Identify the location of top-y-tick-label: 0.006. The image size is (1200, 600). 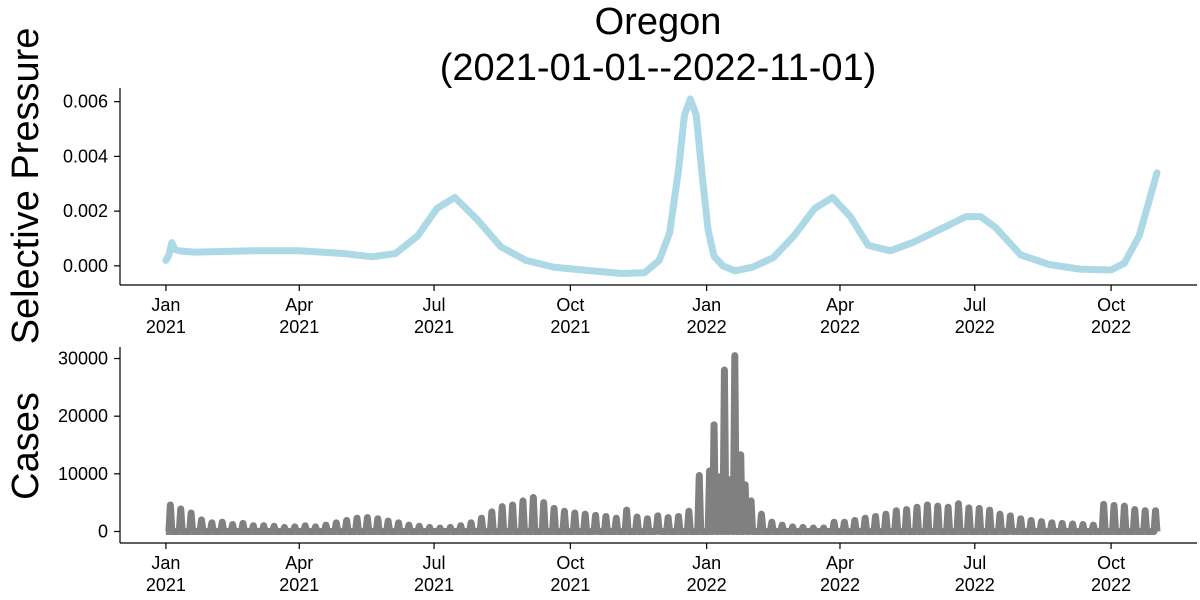
(85, 102).